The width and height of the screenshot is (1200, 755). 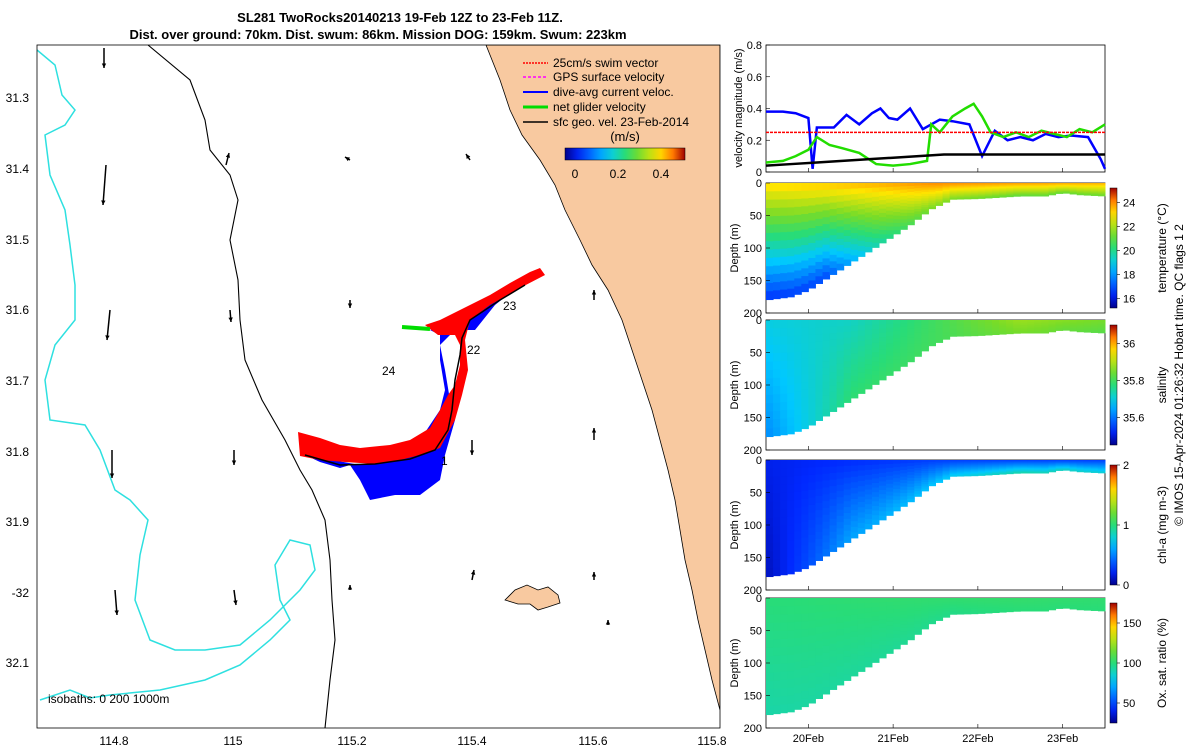 What do you see at coordinates (112, 464) in the screenshot?
I see `geo-arrow` at bounding box center [112, 464].